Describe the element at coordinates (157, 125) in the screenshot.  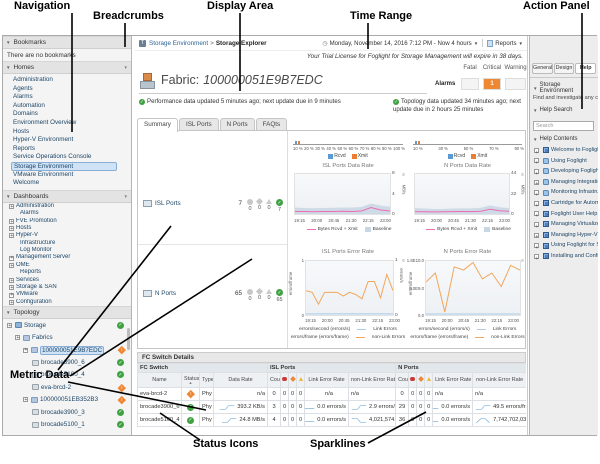
I see `tab-summary: Summary` at that location.